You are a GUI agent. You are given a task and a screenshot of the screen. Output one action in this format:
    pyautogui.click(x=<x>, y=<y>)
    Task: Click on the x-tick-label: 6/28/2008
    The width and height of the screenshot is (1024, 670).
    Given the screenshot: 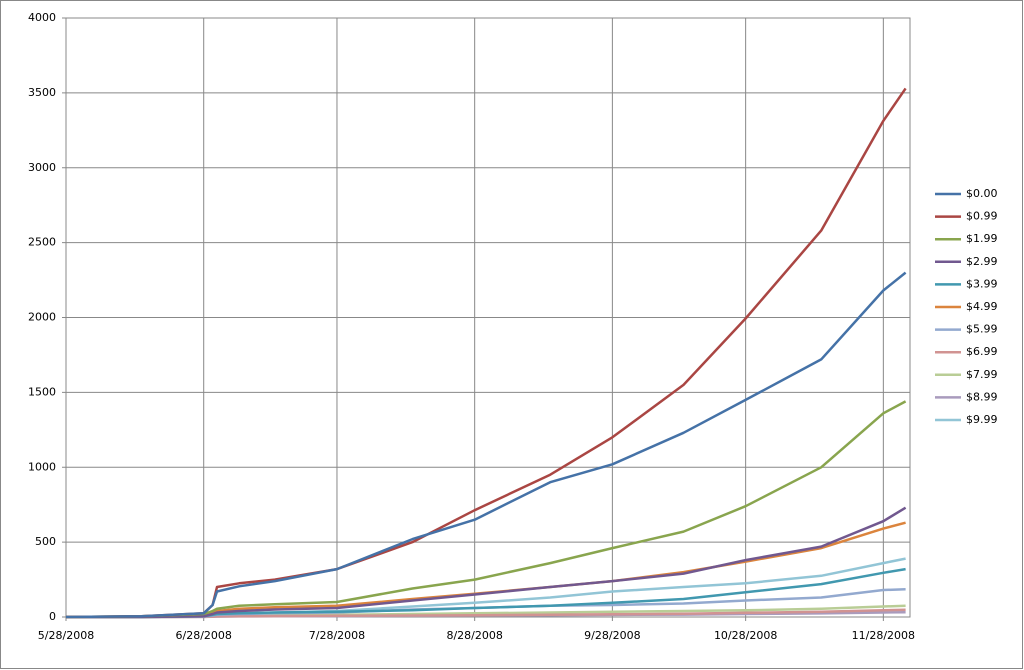 What is the action you would take?
    pyautogui.click(x=204, y=635)
    